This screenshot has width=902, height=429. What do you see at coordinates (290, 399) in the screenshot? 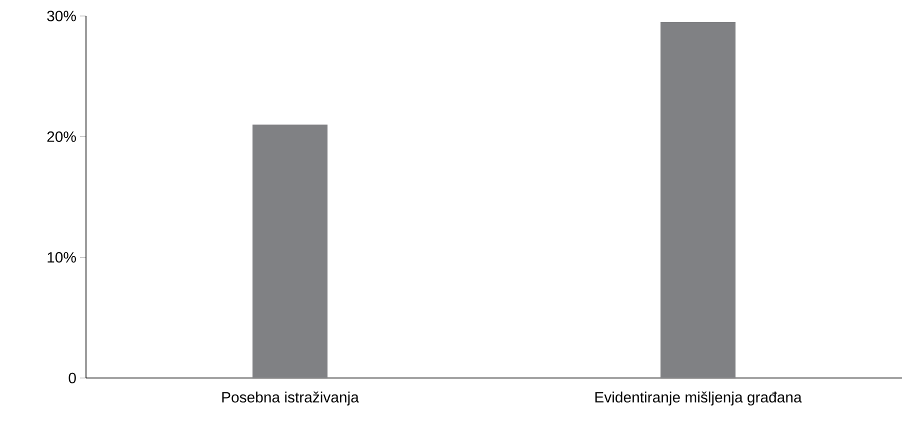
I see `x-tick-label: Posebna istraživanja` at bounding box center [290, 399].